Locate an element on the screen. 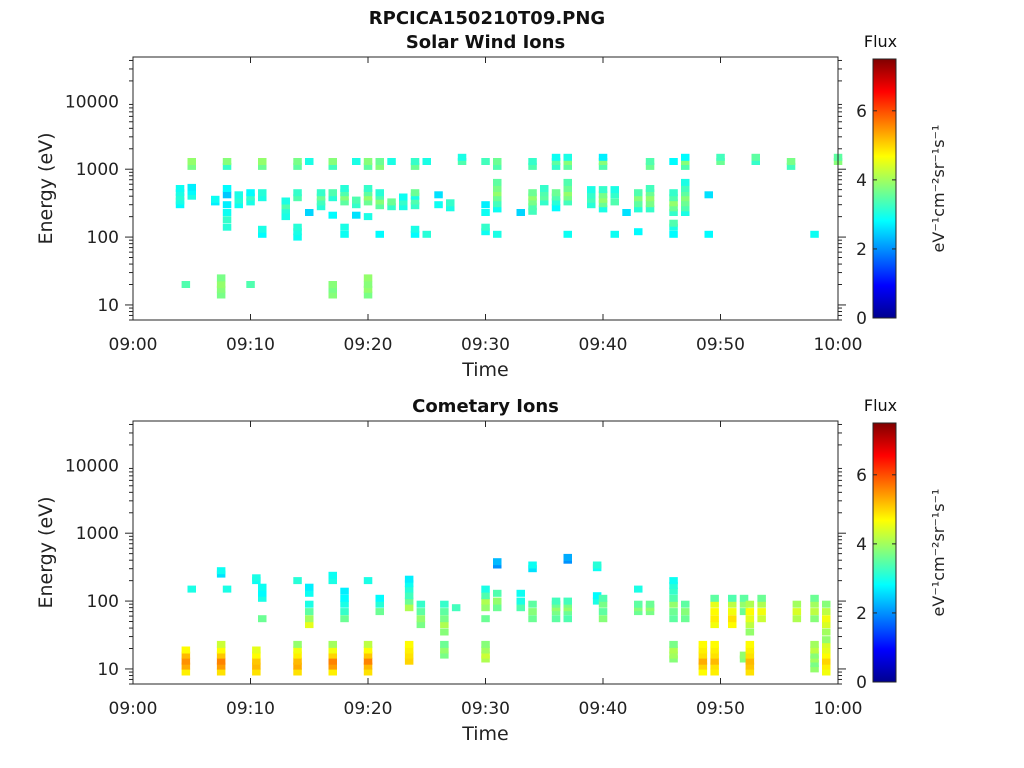  x-tick-label: 09:40 is located at coordinates (603, 709).